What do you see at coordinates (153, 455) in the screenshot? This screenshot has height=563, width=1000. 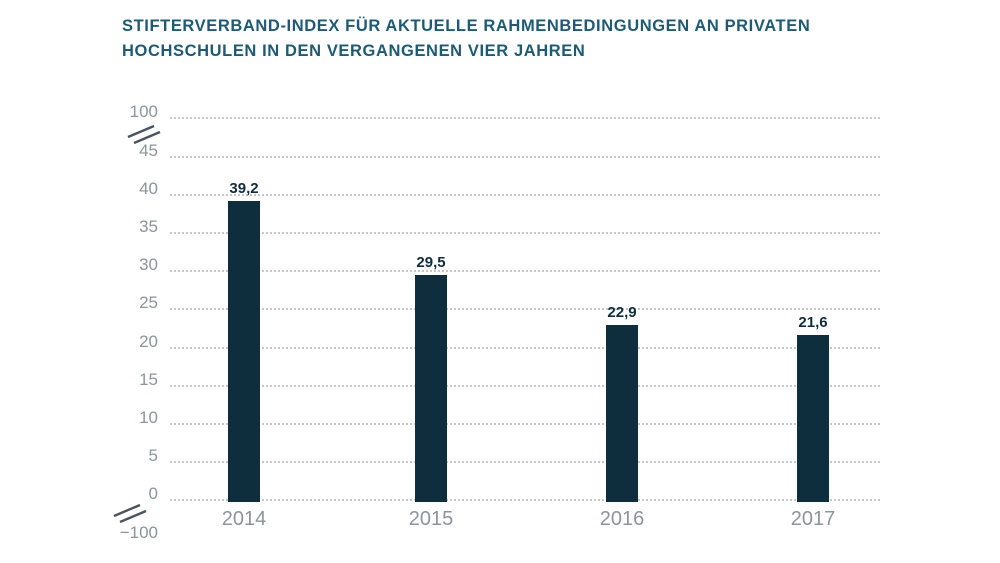 I see `y-axis-tick-label: 5` at bounding box center [153, 455].